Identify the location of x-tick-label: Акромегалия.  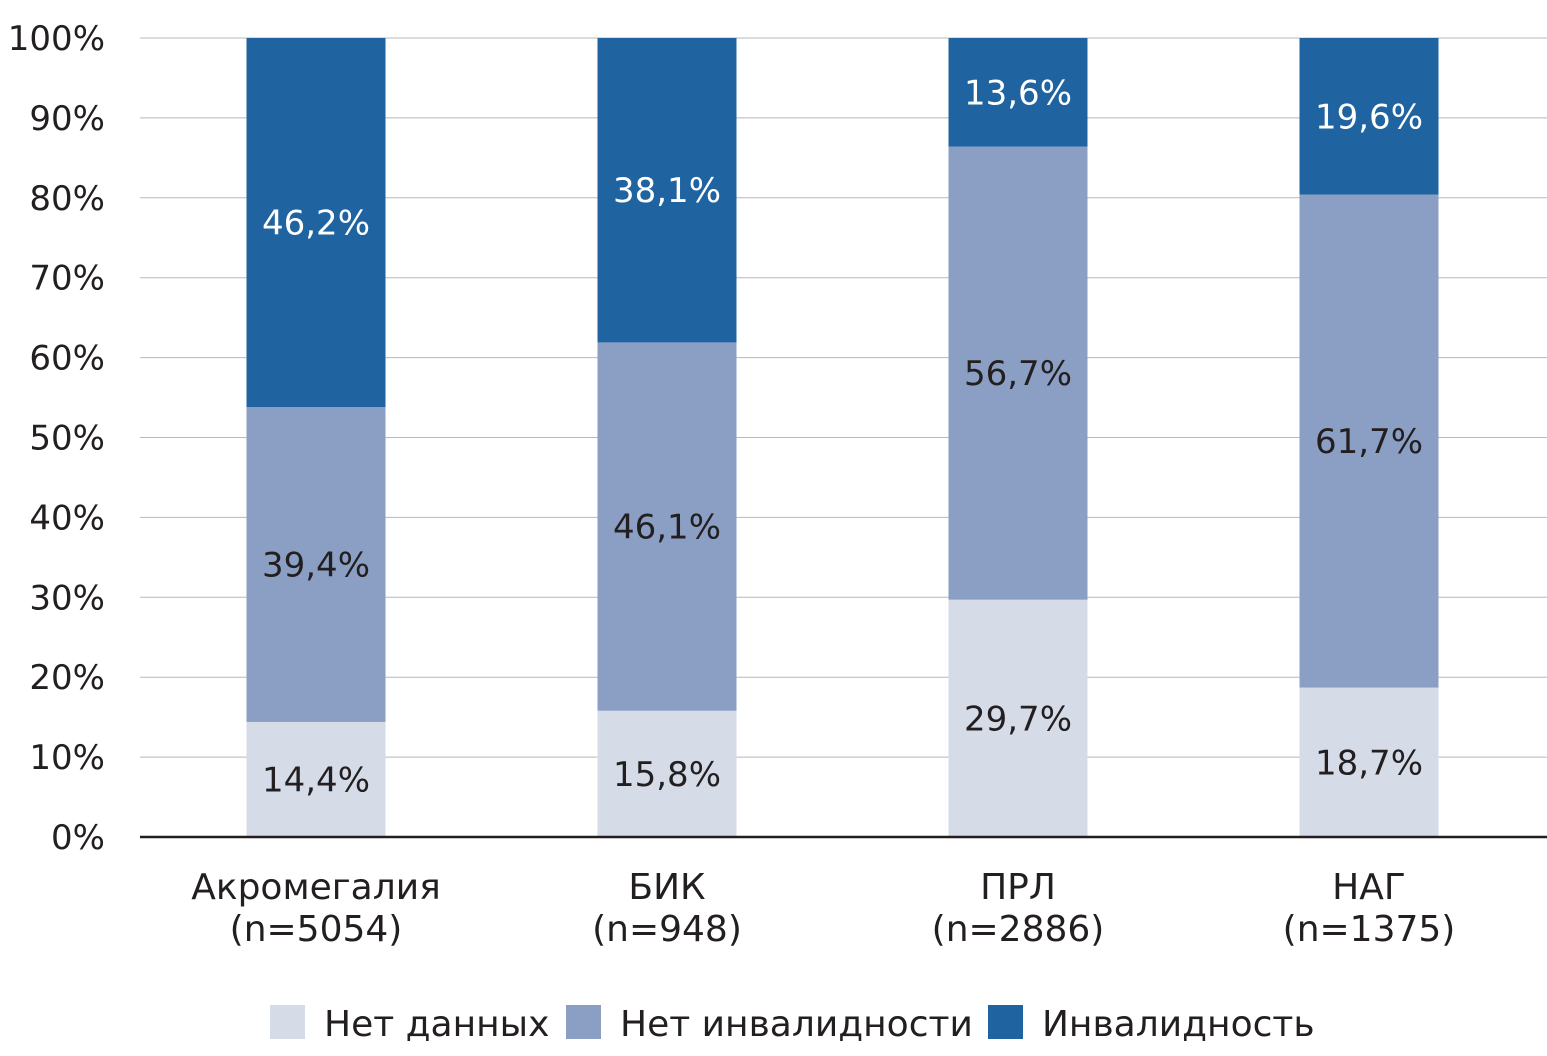
(316, 887).